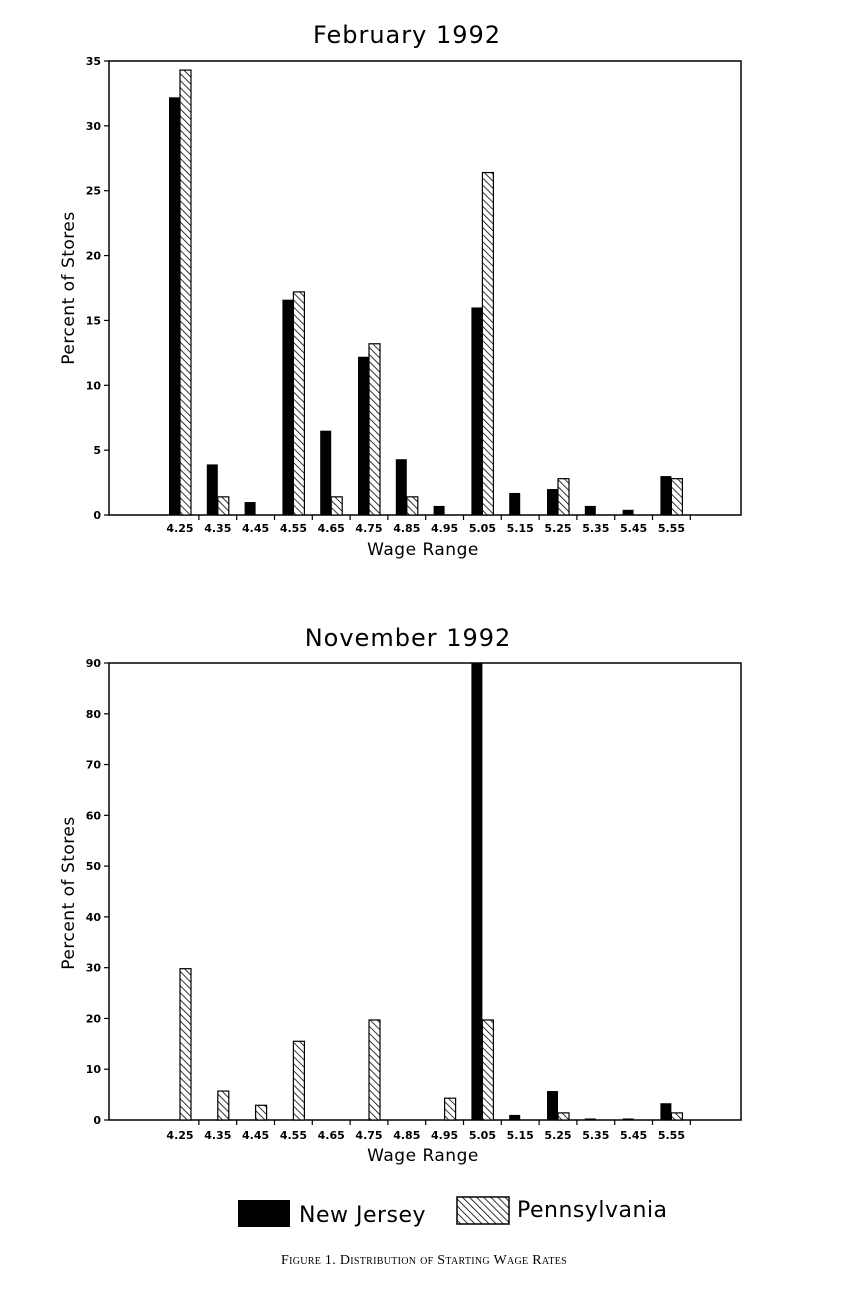  Describe the element at coordinates (407, 35) in the screenshot. I see `chart-title: February 1992` at that location.